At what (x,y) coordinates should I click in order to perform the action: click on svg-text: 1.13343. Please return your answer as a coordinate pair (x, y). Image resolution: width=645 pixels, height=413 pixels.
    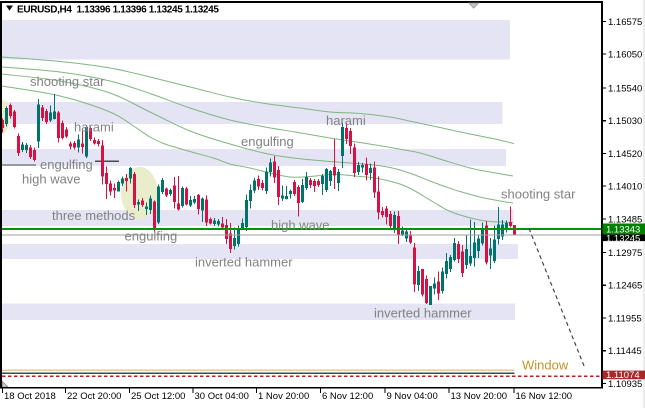
    Looking at the image, I should click on (623, 230).